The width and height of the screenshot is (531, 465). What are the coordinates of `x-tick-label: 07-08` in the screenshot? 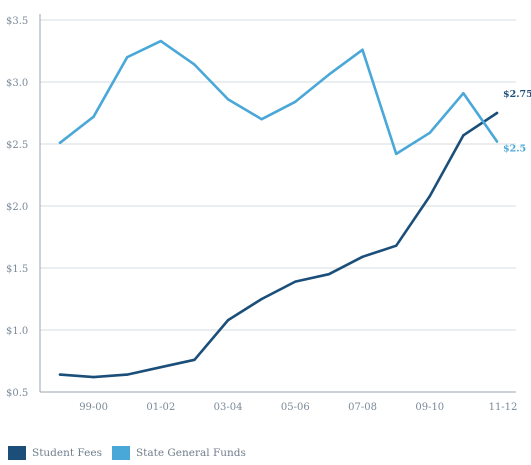 It's located at (362, 407).